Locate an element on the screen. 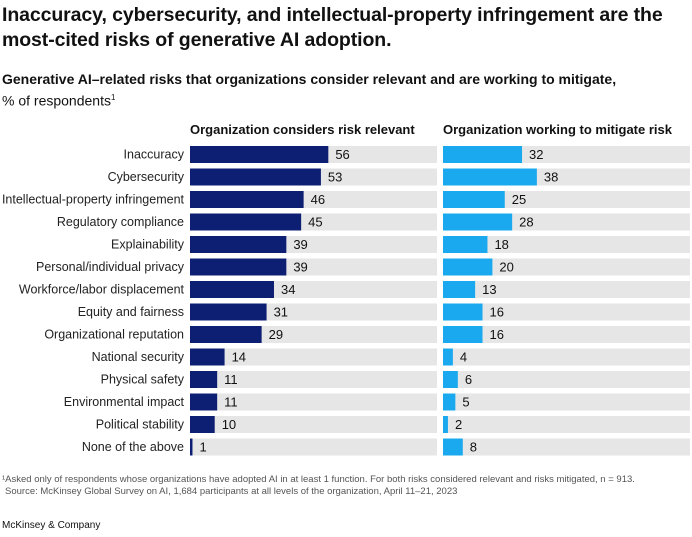 Image resolution: width=692 pixels, height=537 pixels. category-label: None of the above is located at coordinates (133, 447).